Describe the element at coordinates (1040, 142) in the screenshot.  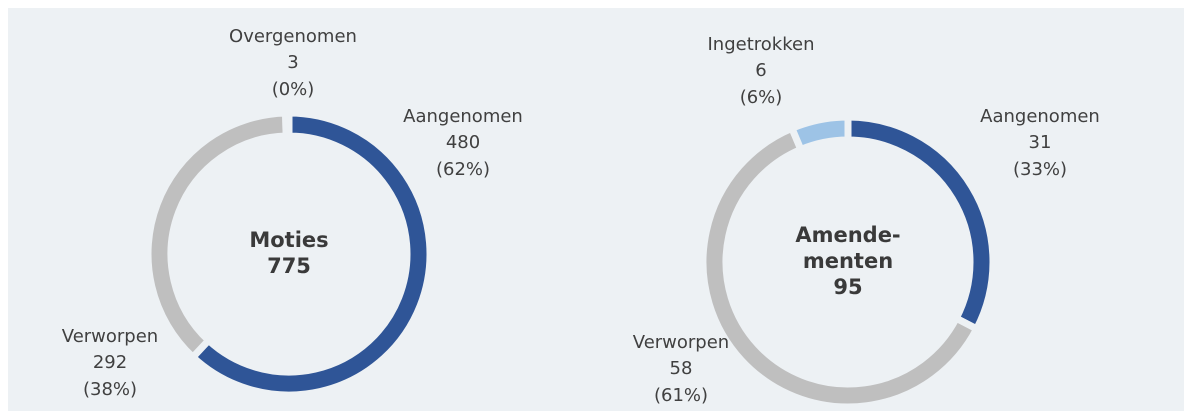
I see `segment-value: 31` at that location.